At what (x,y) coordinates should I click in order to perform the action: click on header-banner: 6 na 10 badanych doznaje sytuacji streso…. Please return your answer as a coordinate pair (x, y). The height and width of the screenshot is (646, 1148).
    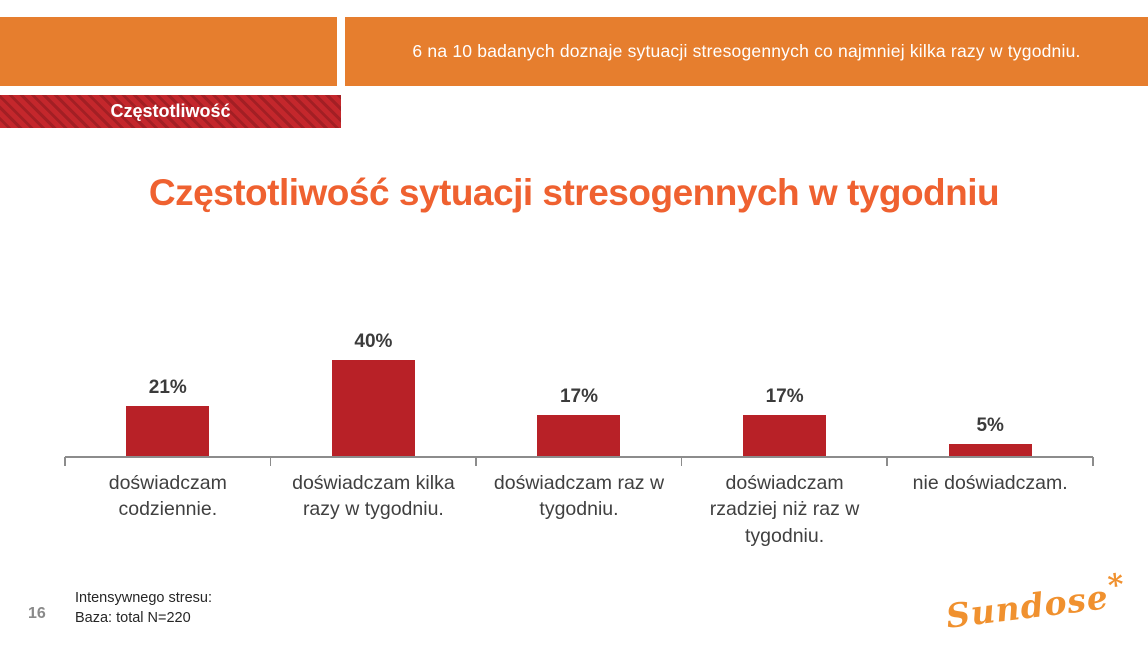
    Looking at the image, I should click on (746, 51).